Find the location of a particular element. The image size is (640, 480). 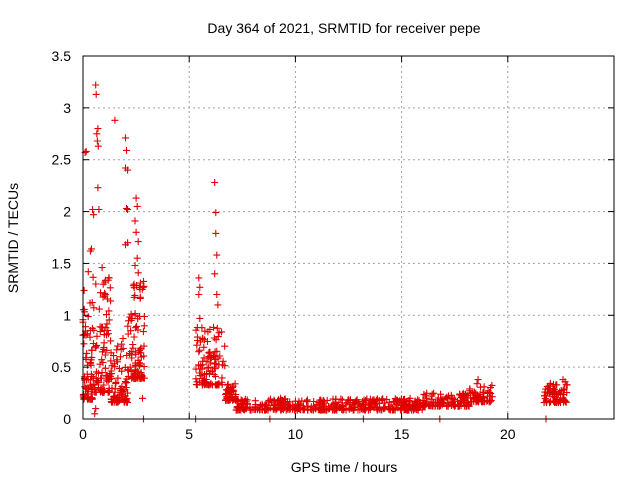

x-tick-label: 5 is located at coordinates (189, 434).